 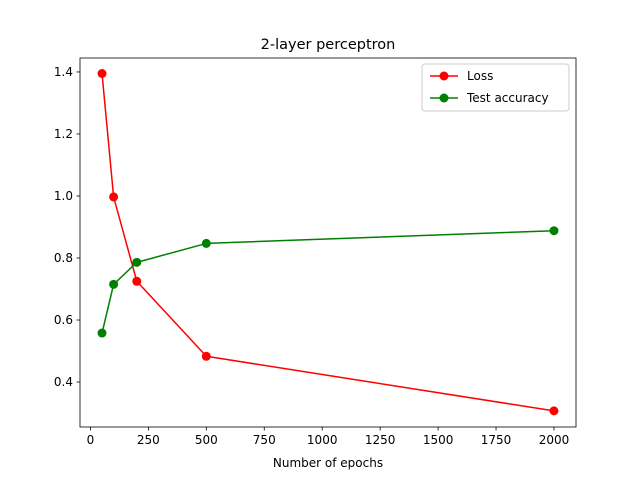 What do you see at coordinates (328, 45) in the screenshot?
I see `chart-title: 2-layer perceptron` at bounding box center [328, 45].